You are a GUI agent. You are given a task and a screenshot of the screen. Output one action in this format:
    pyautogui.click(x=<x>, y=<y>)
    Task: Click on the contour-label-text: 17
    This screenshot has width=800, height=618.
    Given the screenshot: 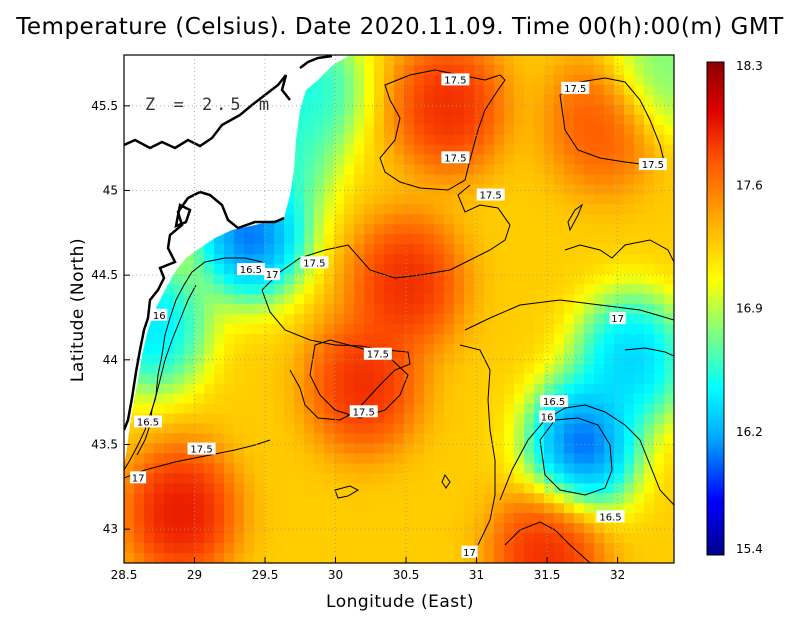 What is the action you would take?
    pyautogui.click(x=272, y=275)
    